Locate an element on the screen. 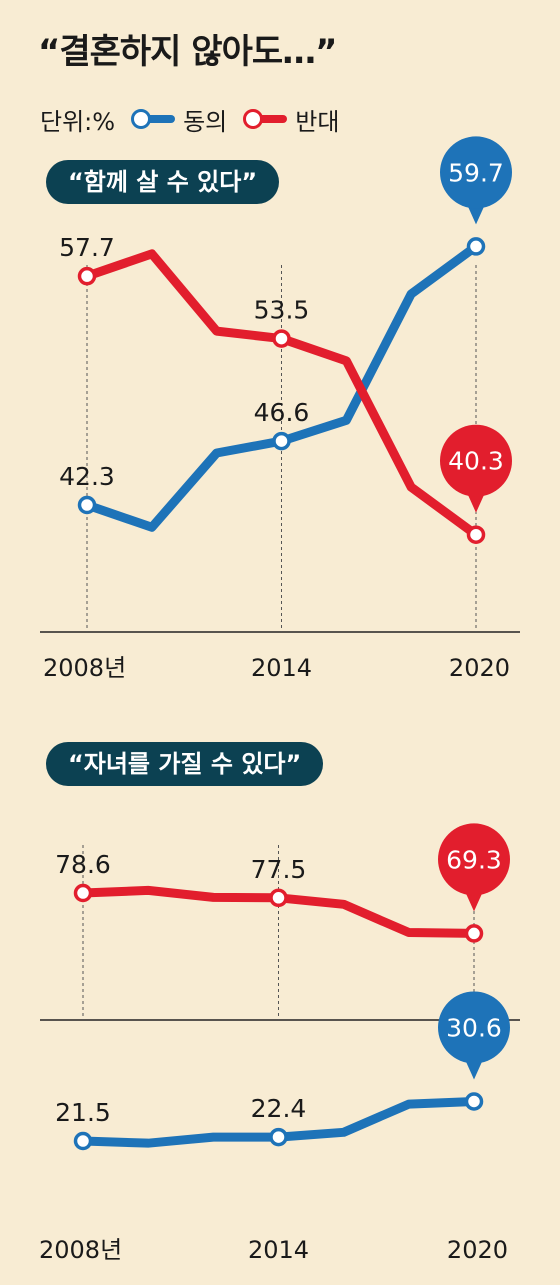 This screenshot has width=560, height=1285. data-label-oppose: 77.5 is located at coordinates (279, 869).